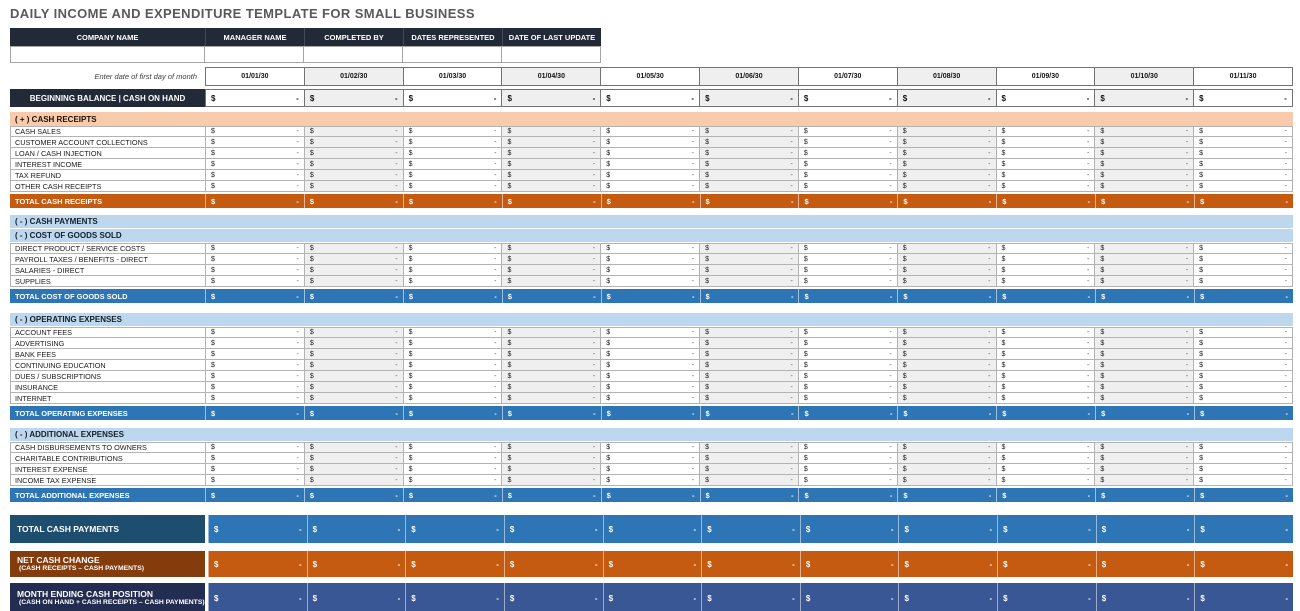 The image size is (1300, 611). I want to click on date-cell: 01/09/30, so click(1046, 76).